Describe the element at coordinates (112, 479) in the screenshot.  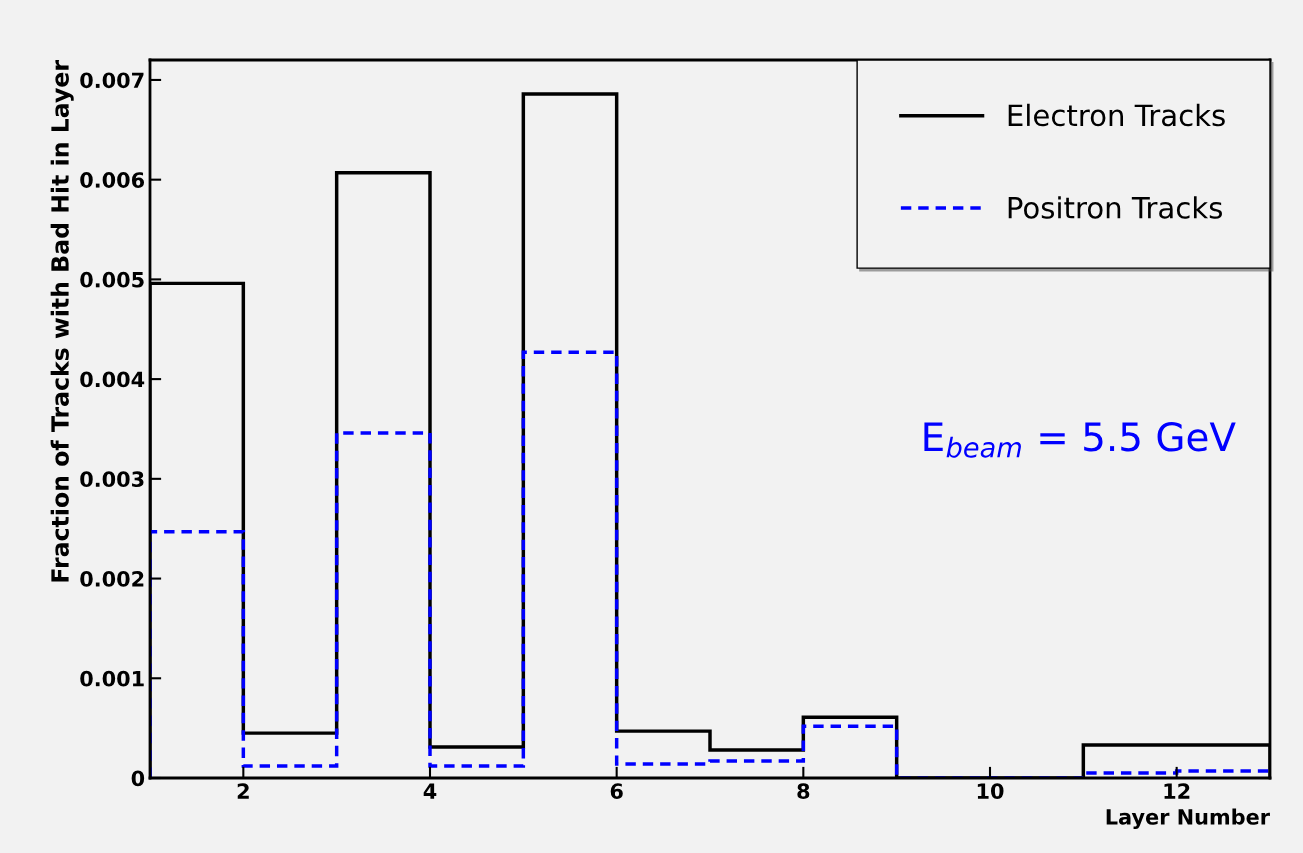
I see `y-tick-label: 0.003` at that location.